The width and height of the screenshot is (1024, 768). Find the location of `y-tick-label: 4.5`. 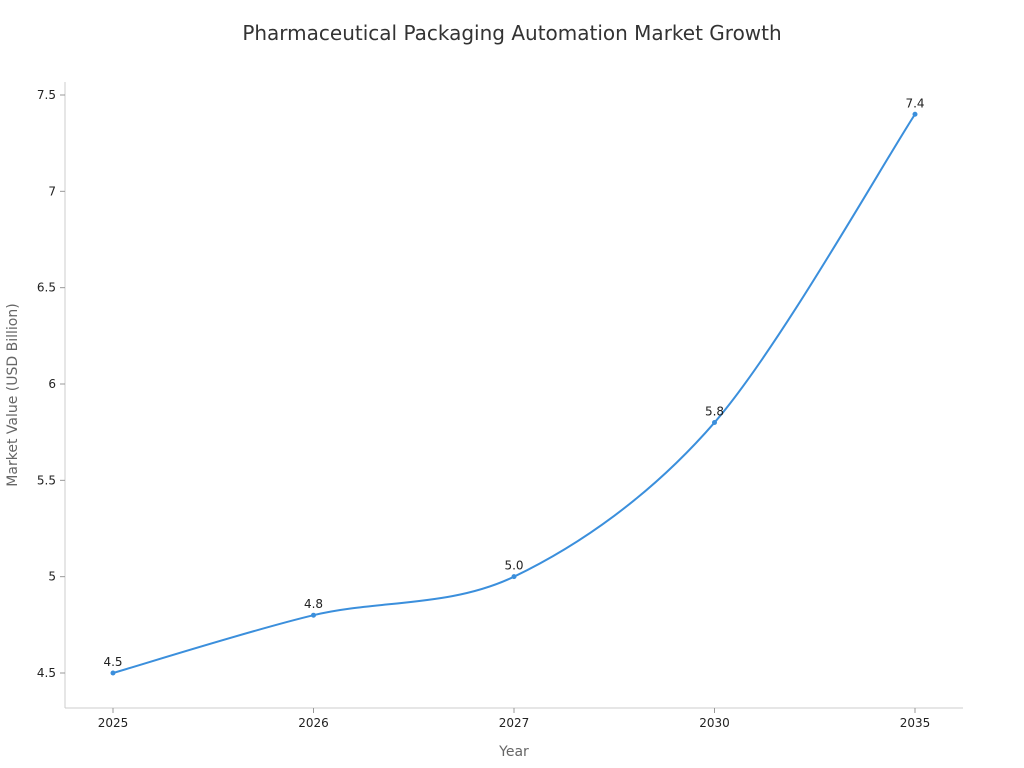

y-tick-label: 4.5 is located at coordinates (46, 673).